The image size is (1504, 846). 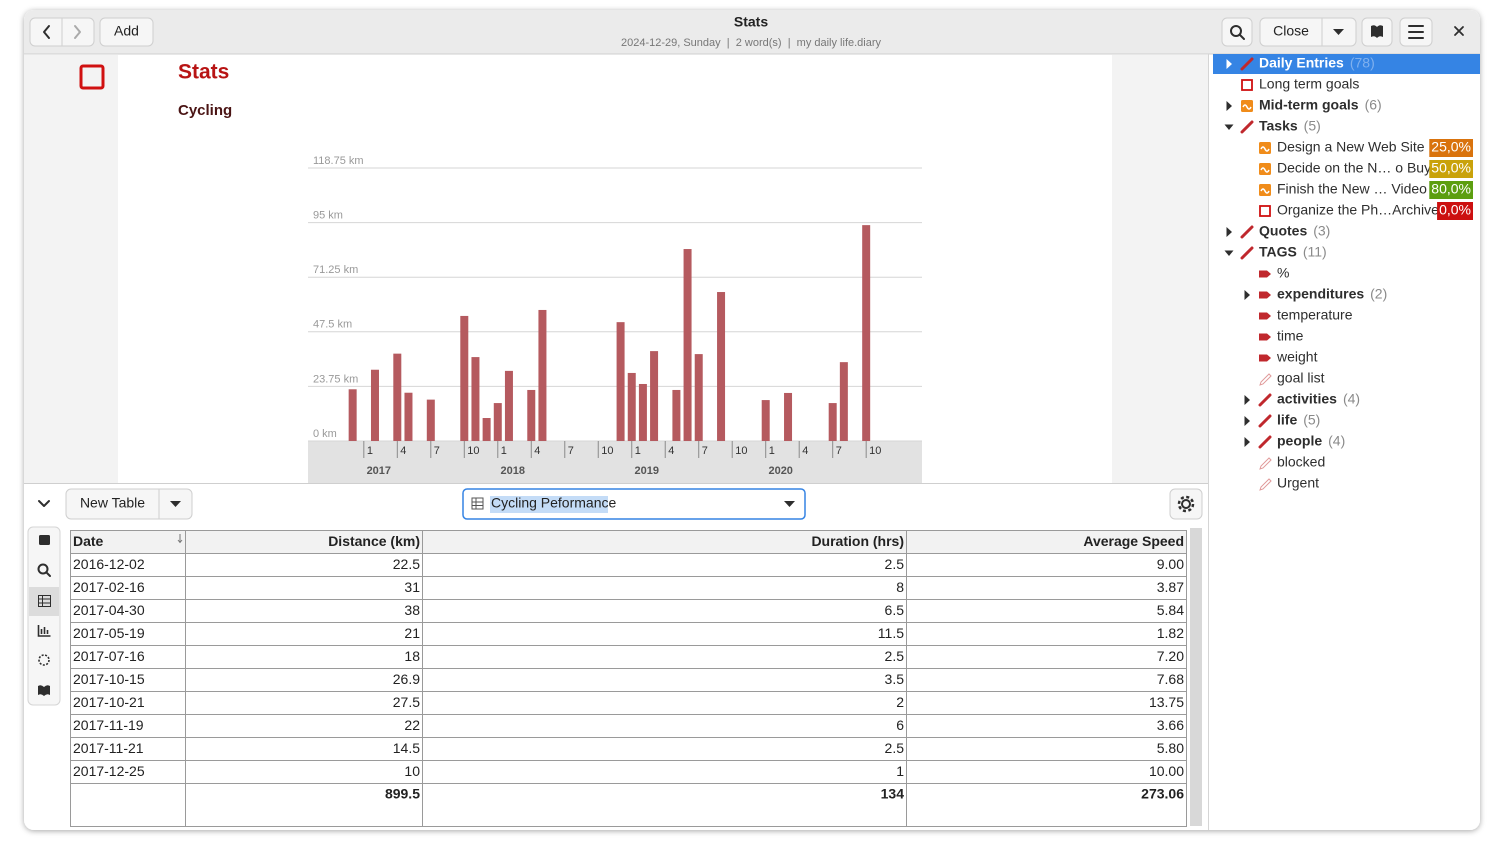 I want to click on table-cell: 2017-05-19, so click(x=109, y=633).